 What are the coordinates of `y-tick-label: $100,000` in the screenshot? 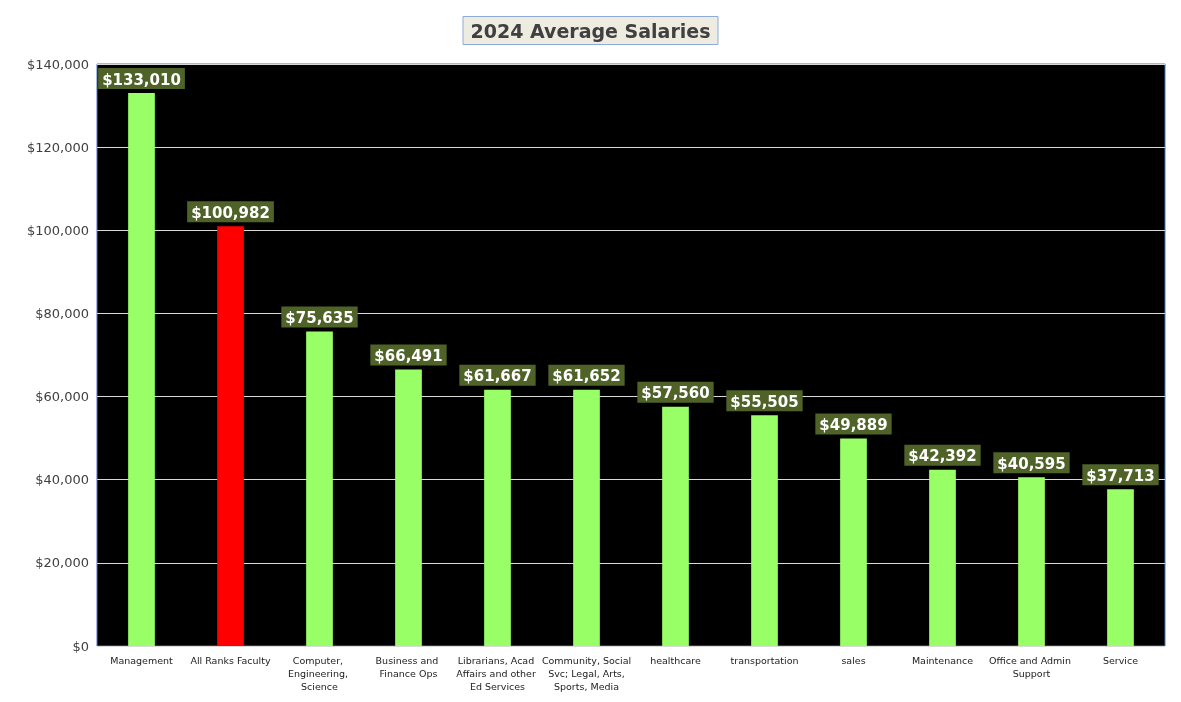 It's located at (57, 230).